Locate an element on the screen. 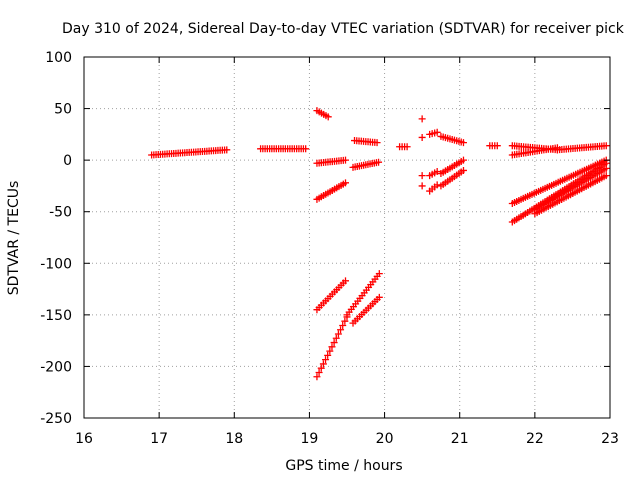 The height and width of the screenshot is (485, 640). series-track-u is located at coordinates (493, 146).